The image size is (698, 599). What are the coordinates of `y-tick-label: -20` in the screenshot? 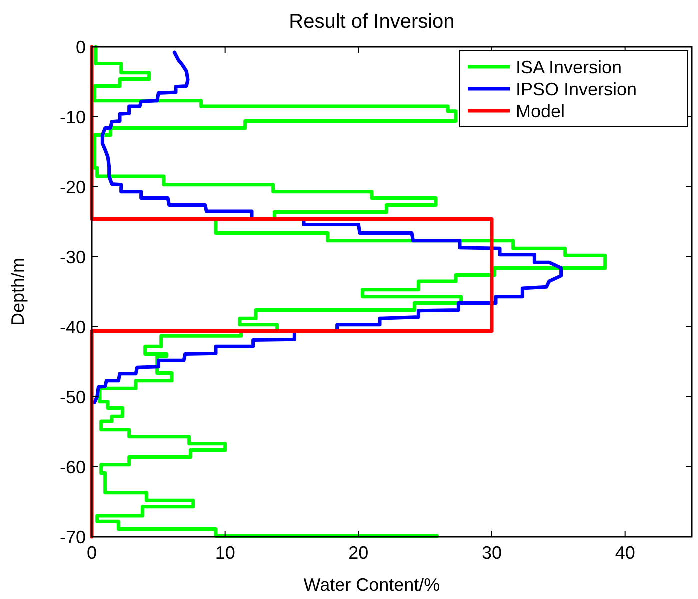 It's located at (73, 187).